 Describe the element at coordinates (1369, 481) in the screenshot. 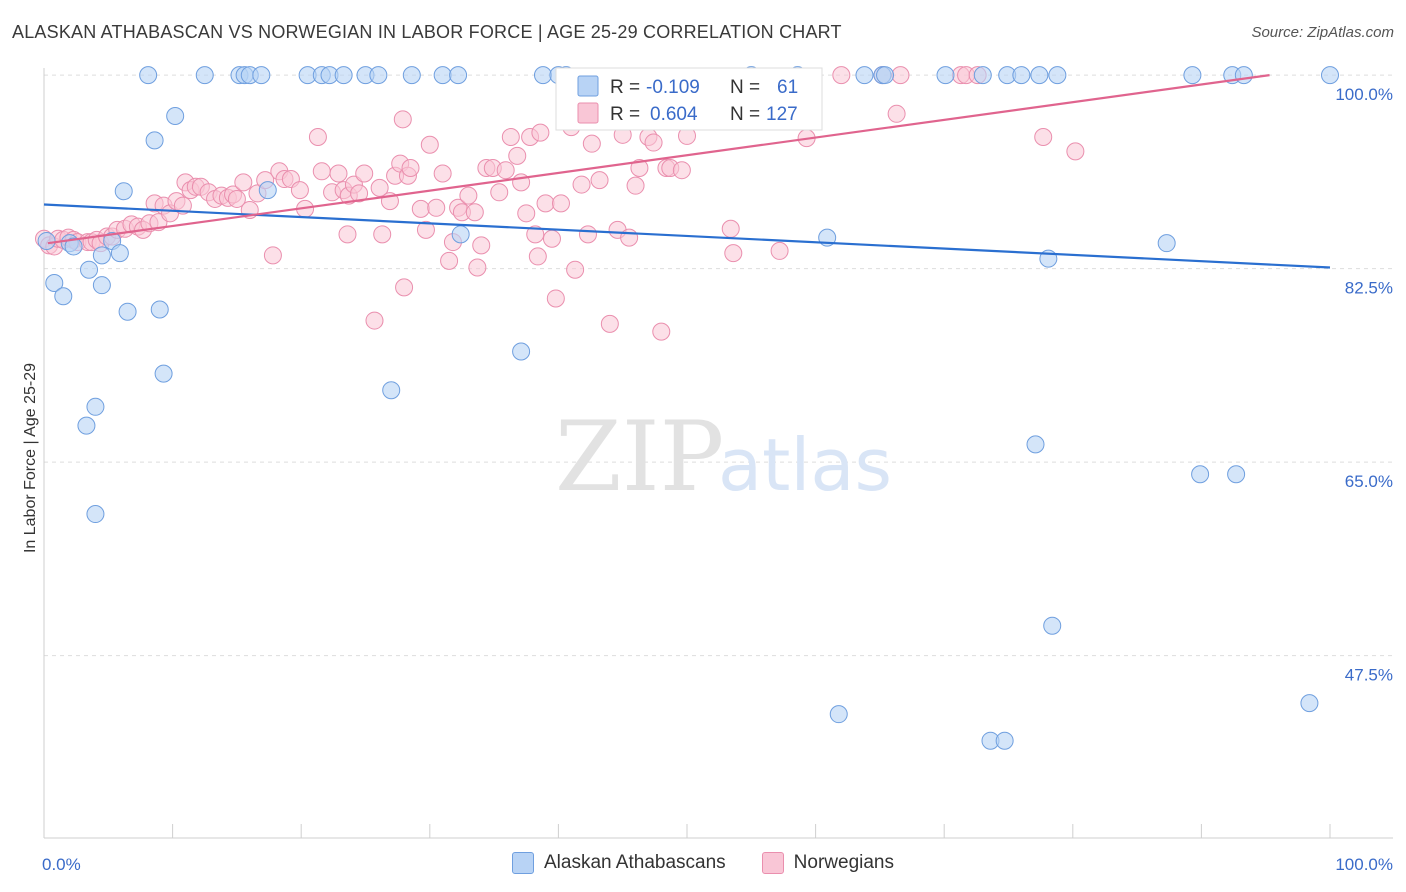

I see `y-tick-label-2: 65.0%` at that location.